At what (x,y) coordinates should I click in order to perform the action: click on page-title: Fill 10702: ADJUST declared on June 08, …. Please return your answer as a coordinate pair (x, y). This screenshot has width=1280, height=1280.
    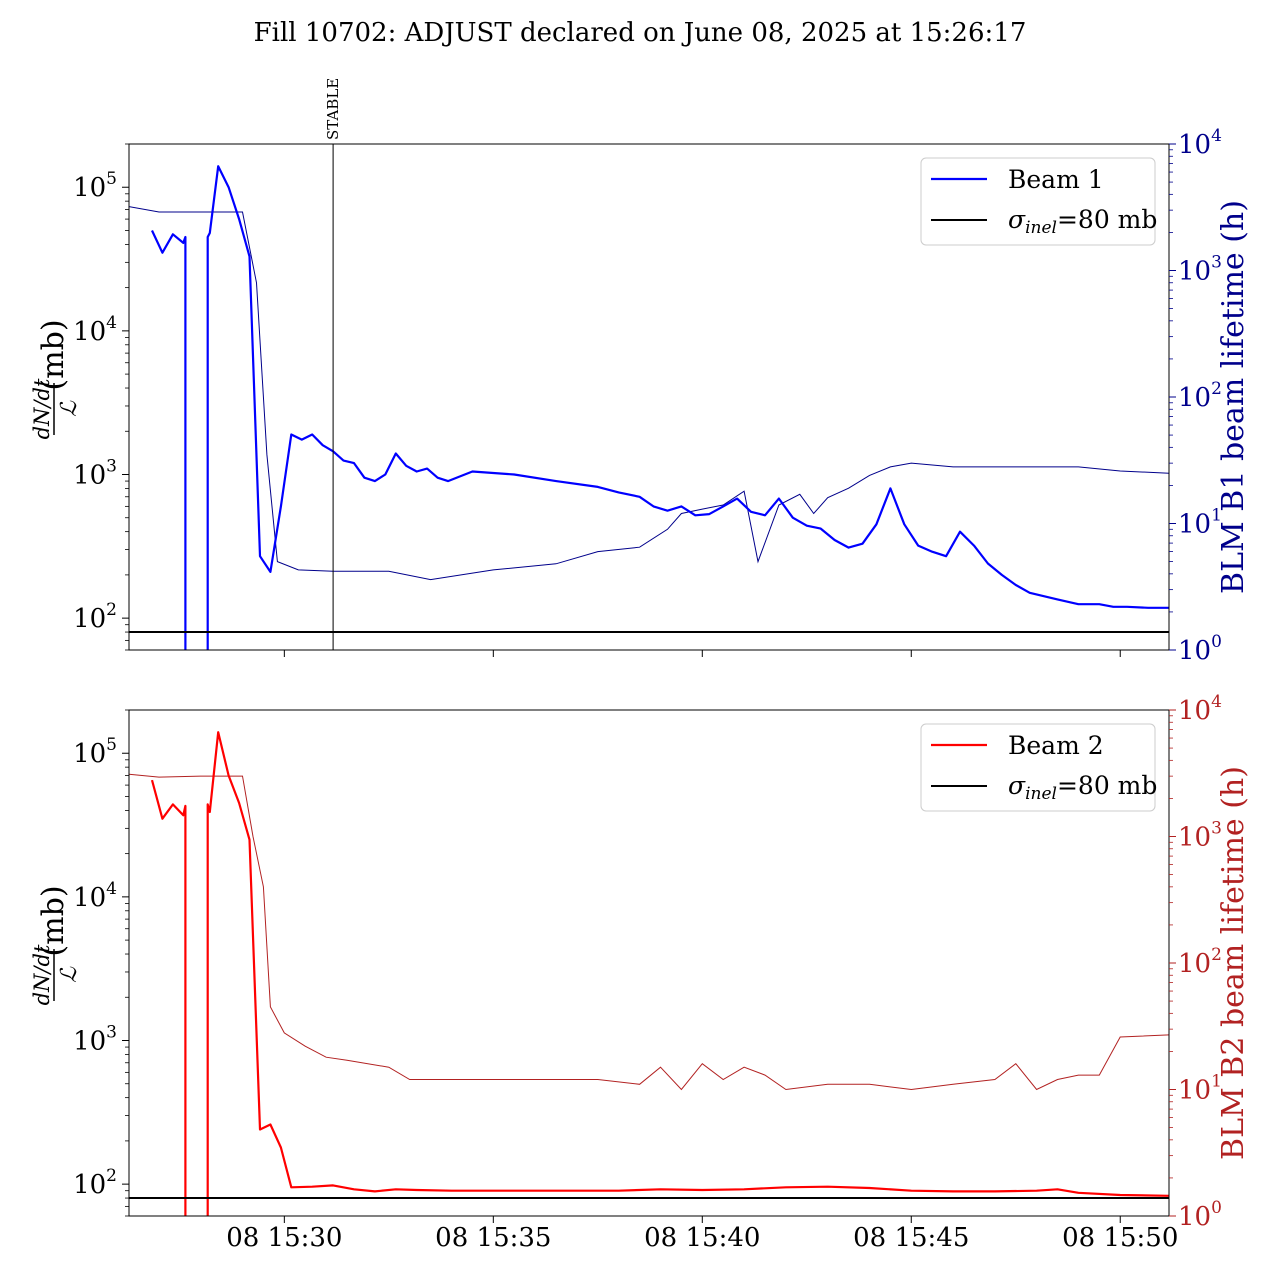
    Looking at the image, I should click on (640, 33).